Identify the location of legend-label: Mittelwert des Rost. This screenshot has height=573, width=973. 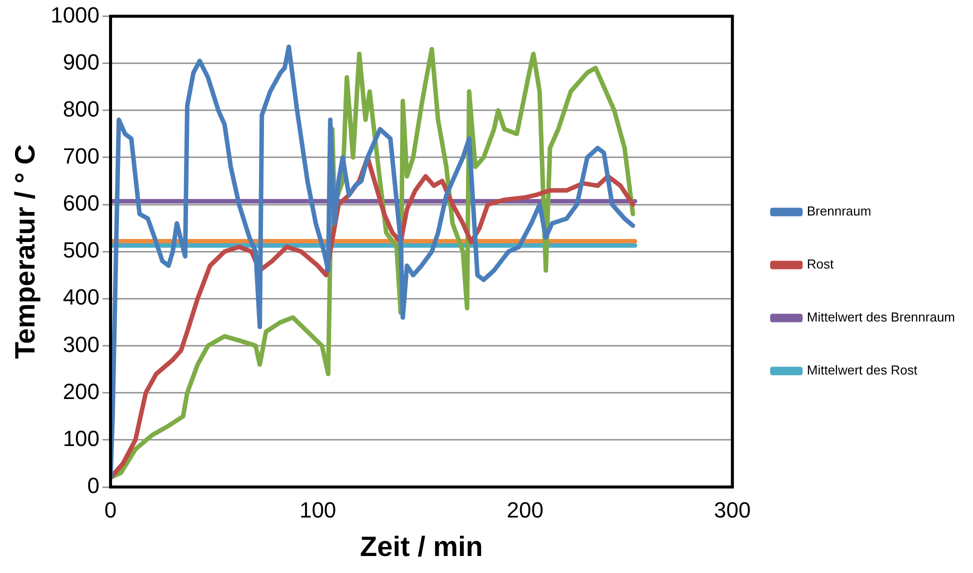
(862, 370).